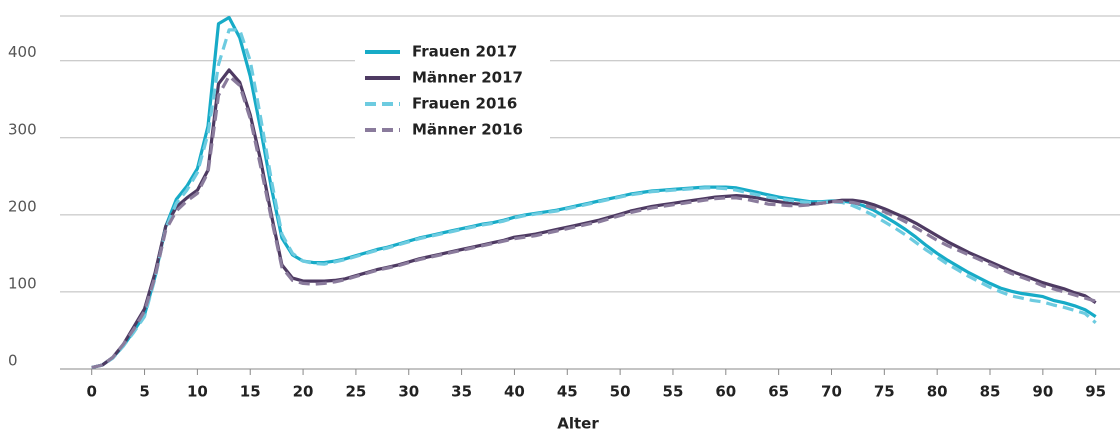 The width and height of the screenshot is (1120, 432). What do you see at coordinates (22, 206) in the screenshot?
I see `y-tick-label: 200` at bounding box center [22, 206].